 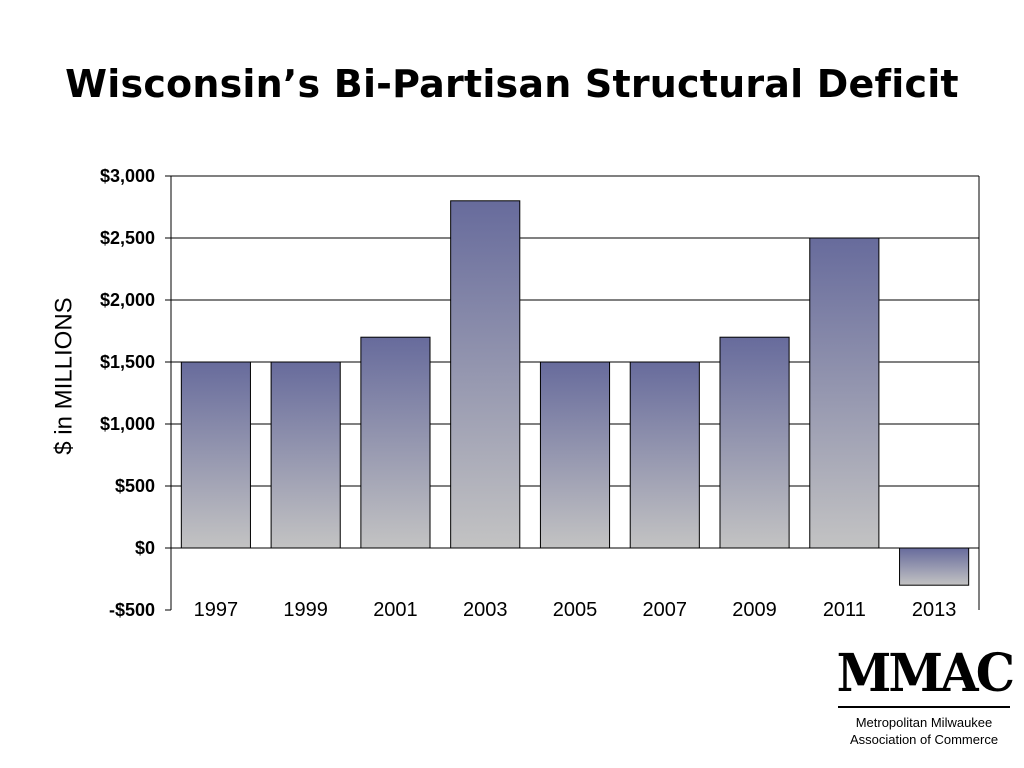 I want to click on x-tick-label: 2005, so click(x=575, y=610).